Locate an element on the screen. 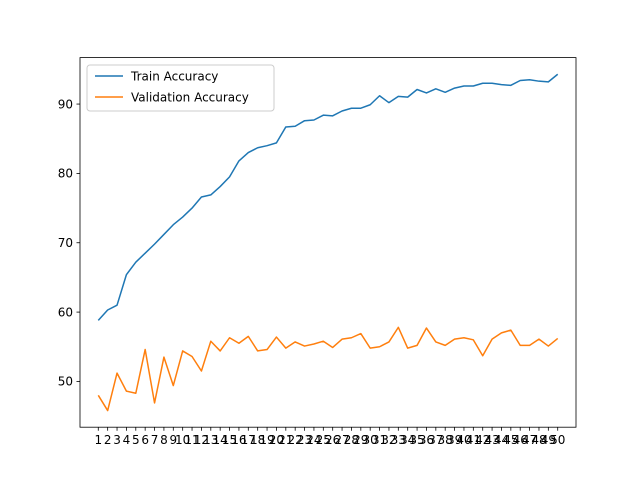 This screenshot has width=640, height=480. x-tick-label: 43 is located at coordinates (491, 440).